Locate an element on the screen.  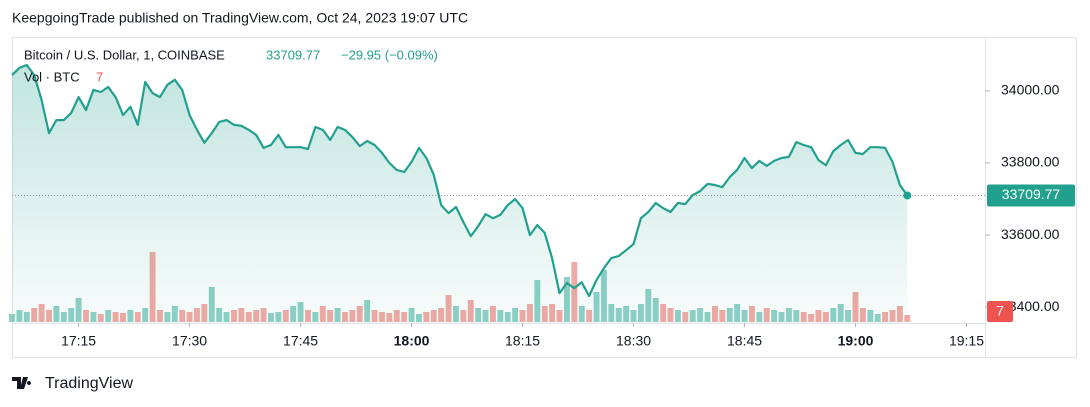
x-tick-label: 19:15 is located at coordinates (966, 341).